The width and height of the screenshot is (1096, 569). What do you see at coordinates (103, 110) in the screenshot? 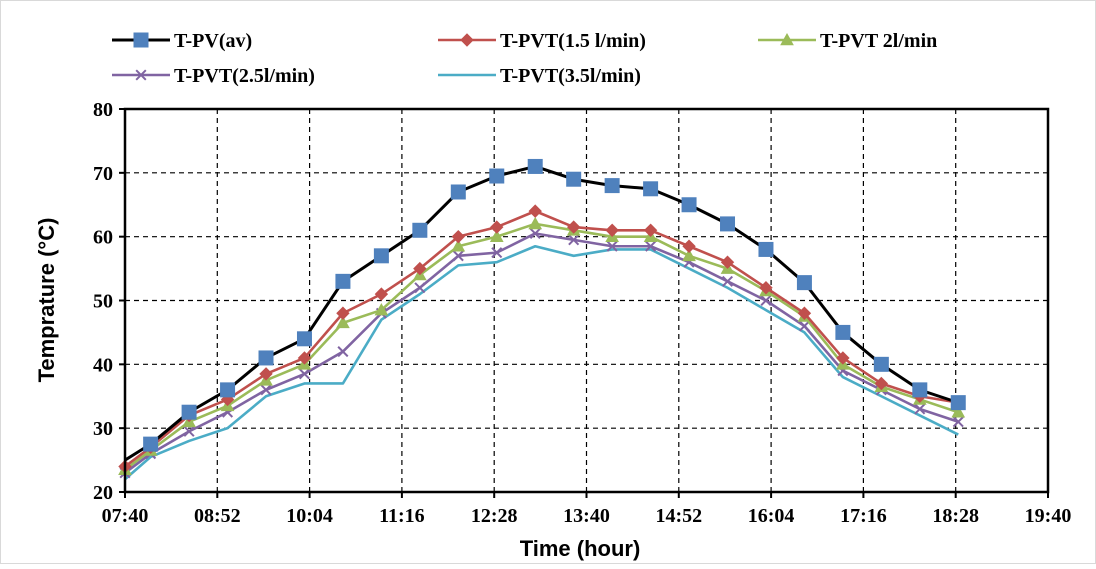
I see `y-tick-label: 80` at bounding box center [103, 110].